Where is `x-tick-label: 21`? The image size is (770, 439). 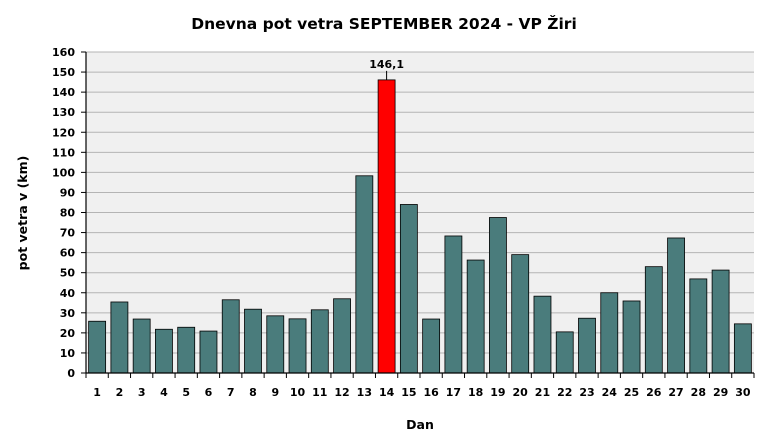 x-tick-label: 21 is located at coordinates (542, 392).